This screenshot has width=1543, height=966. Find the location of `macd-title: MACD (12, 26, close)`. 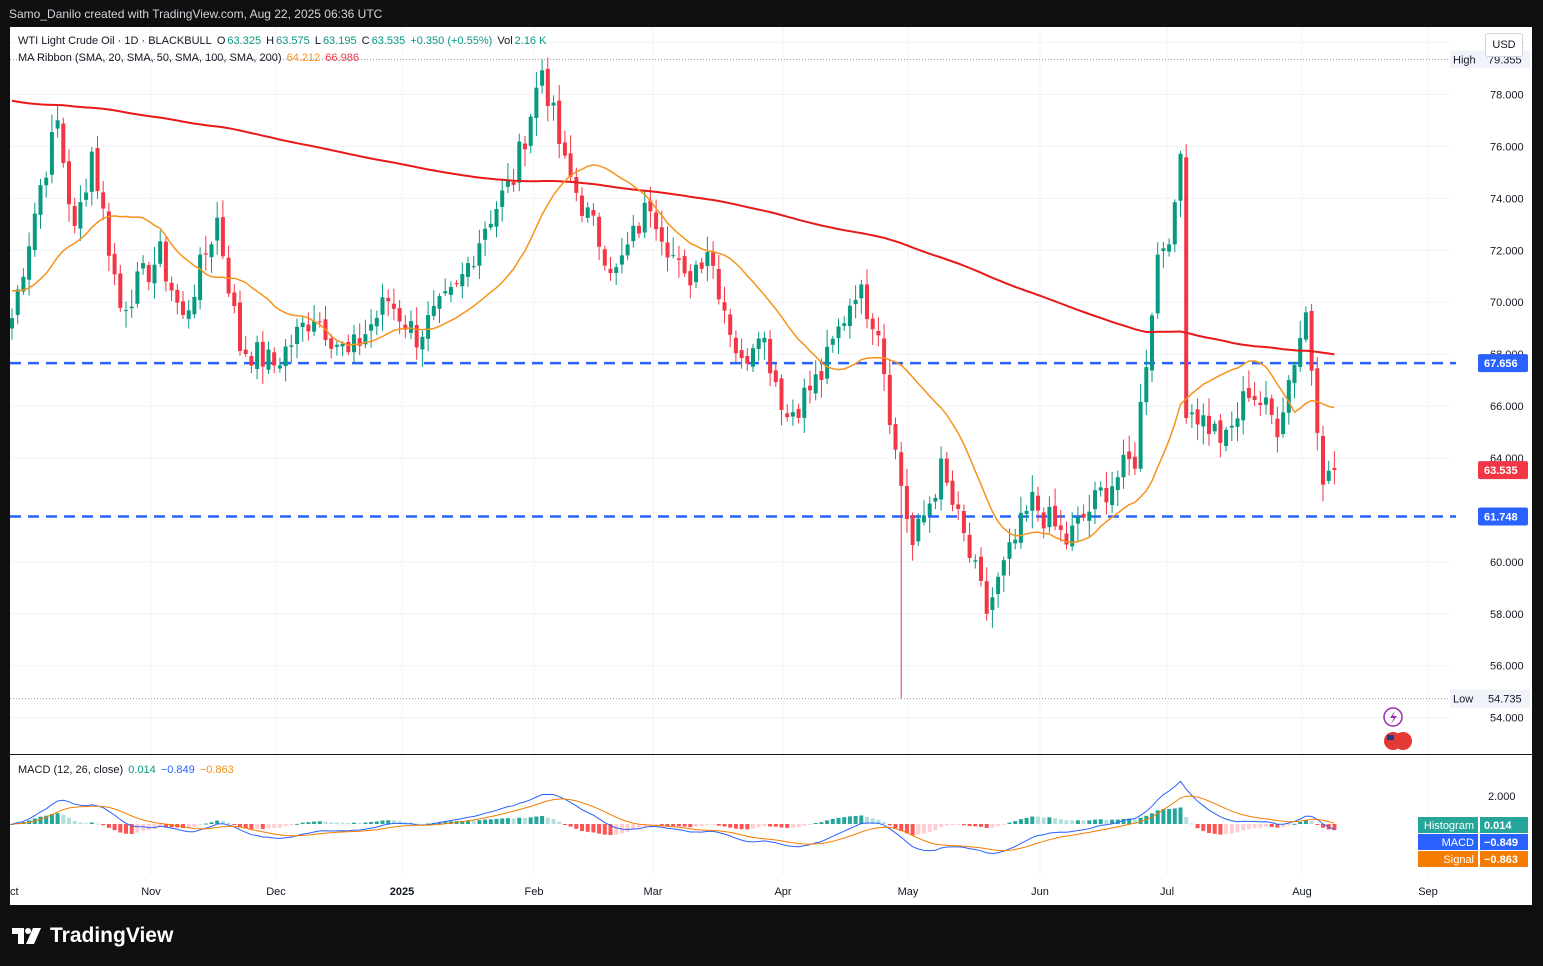

macd-title: MACD (12, 26, close) is located at coordinates (71, 770).